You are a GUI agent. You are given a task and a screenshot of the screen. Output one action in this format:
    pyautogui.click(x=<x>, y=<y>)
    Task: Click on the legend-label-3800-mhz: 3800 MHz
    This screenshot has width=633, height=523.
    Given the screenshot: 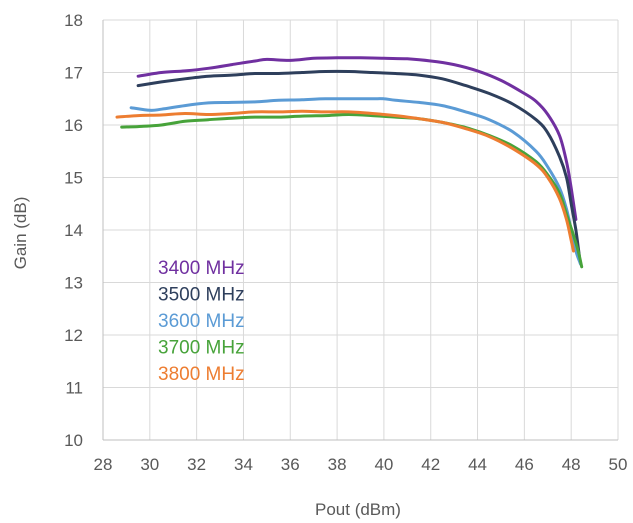 What is the action you would take?
    pyautogui.click(x=201, y=374)
    